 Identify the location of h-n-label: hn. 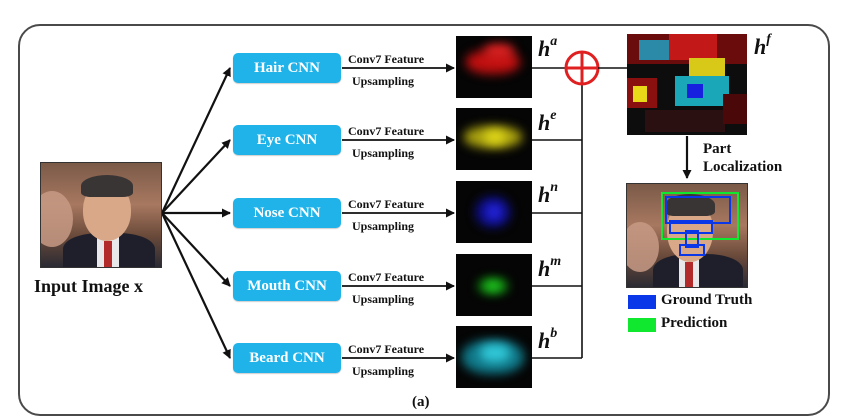
(548, 193).